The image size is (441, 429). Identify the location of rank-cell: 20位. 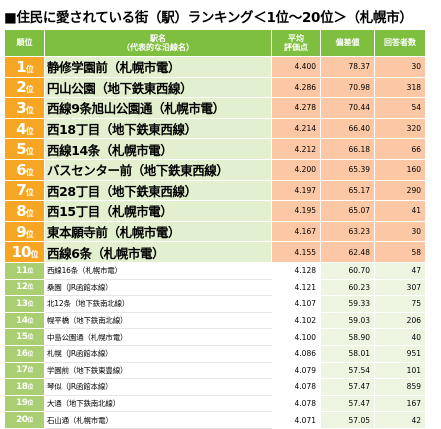
(24, 420).